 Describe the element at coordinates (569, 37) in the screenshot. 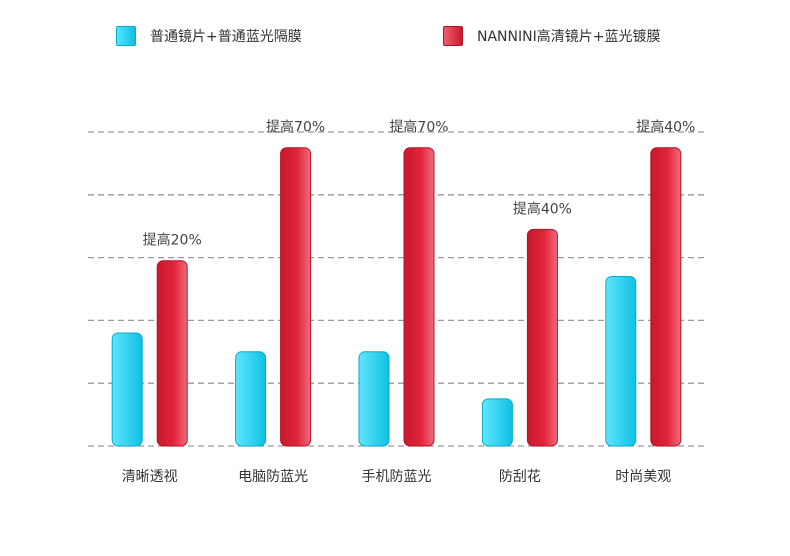

I see `legend-label-nannini: NANNINI高清镜片+蓝光镀膜` at that location.